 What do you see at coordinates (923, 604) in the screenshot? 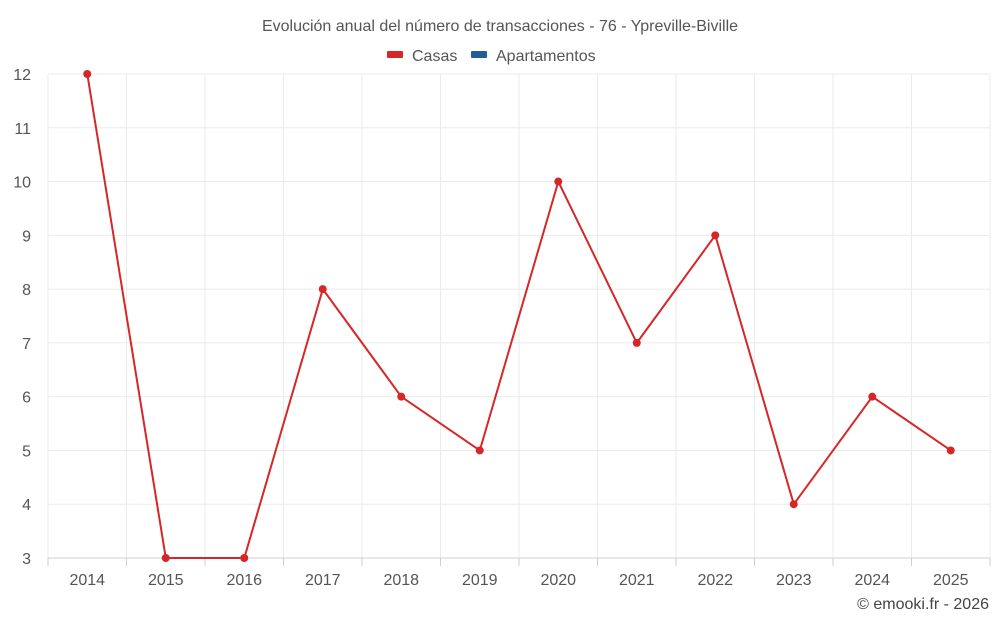
I see `credit-text: © emooki.fr - 2026` at bounding box center [923, 604].